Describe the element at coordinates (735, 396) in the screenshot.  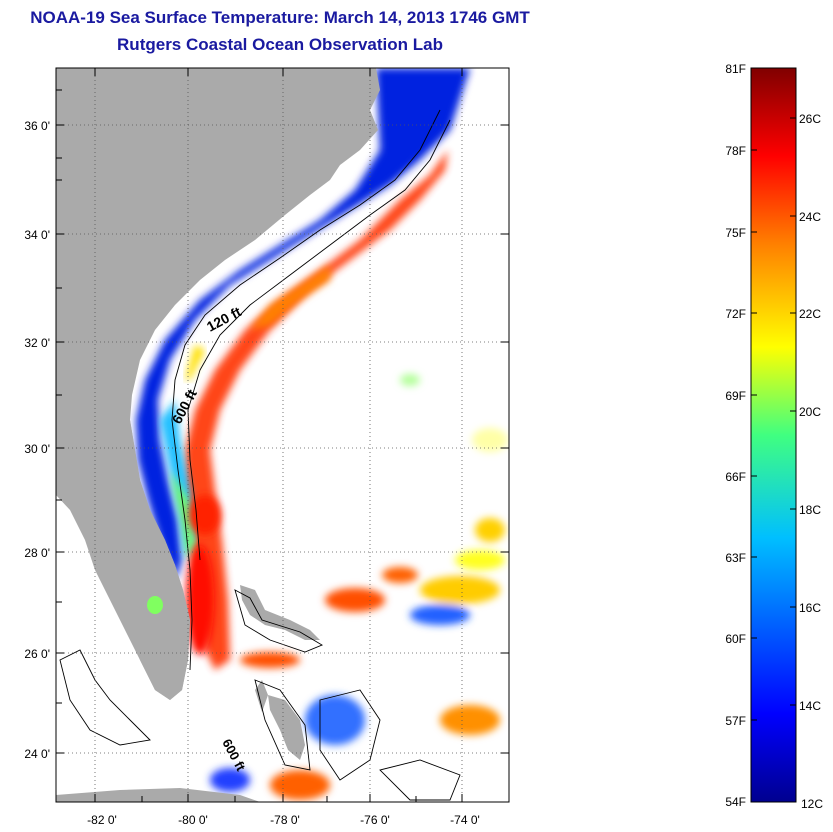
I see `cb-label-69f: 69F` at that location.